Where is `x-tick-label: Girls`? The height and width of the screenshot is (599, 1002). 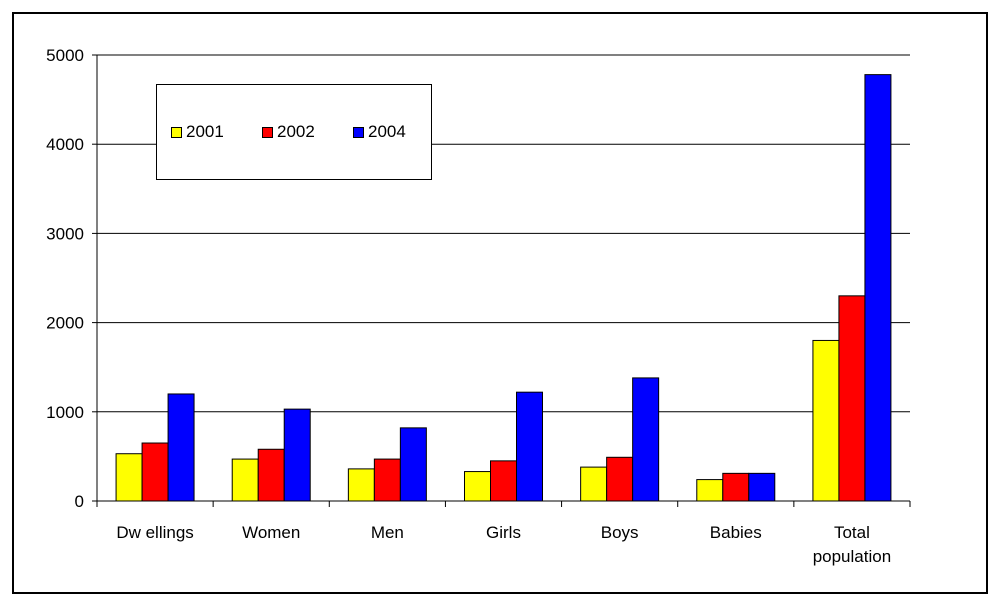 x-tick-label: Girls is located at coordinates (503, 532).